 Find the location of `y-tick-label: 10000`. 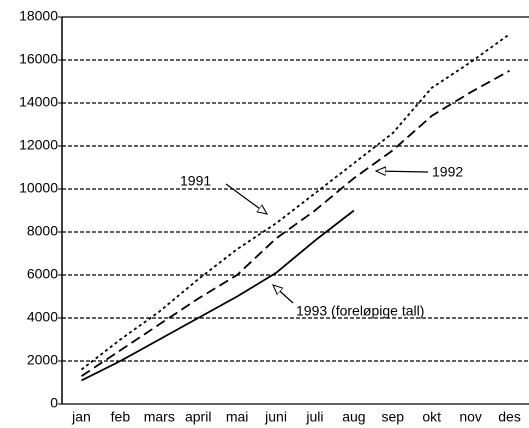

y-tick-label: 10000 is located at coordinates (38, 188).